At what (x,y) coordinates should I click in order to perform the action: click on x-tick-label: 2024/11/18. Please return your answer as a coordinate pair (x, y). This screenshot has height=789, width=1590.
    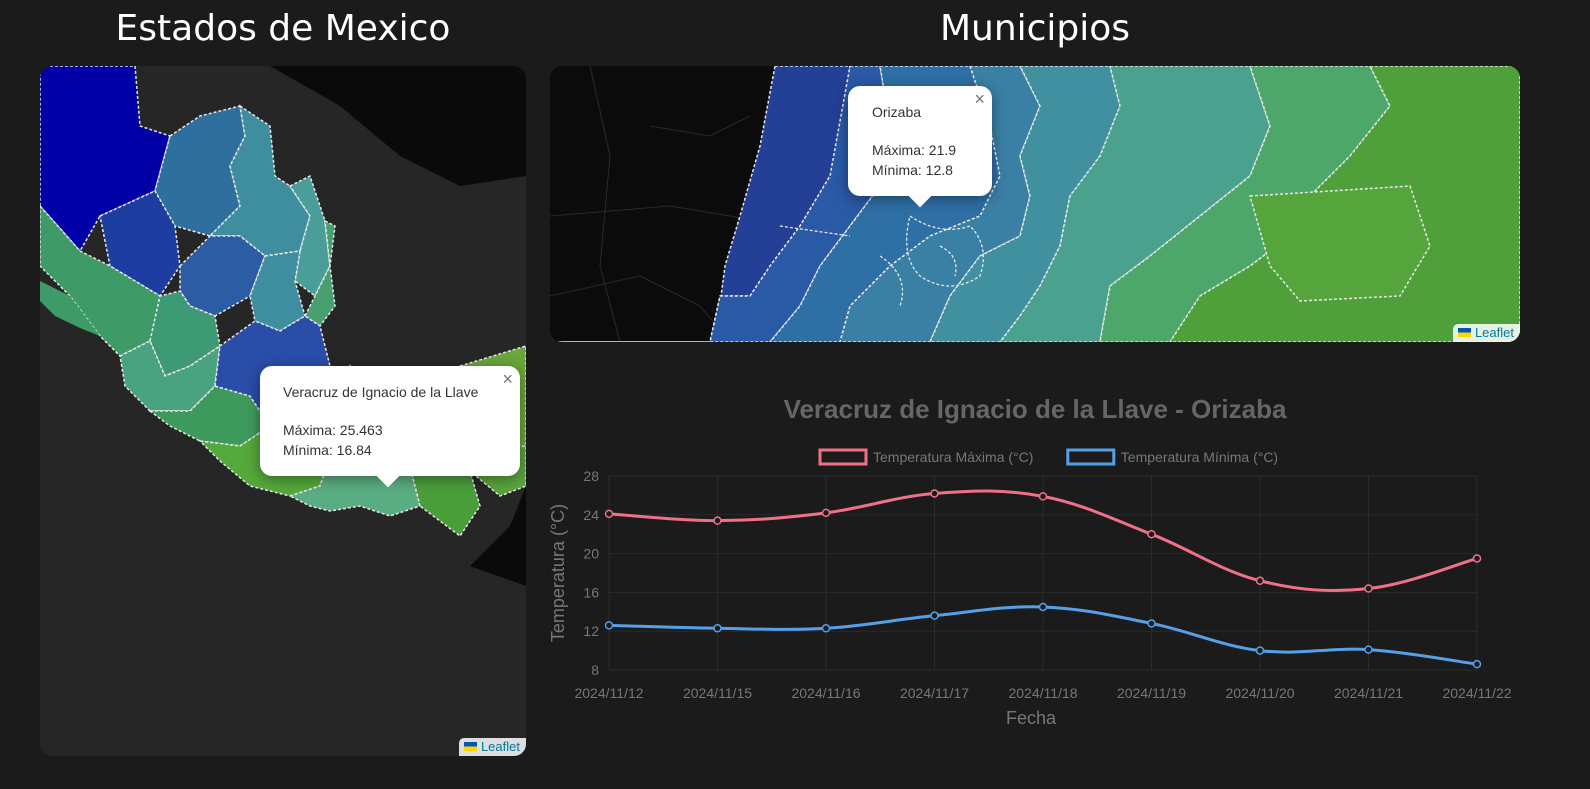
    Looking at the image, I should click on (1042, 693).